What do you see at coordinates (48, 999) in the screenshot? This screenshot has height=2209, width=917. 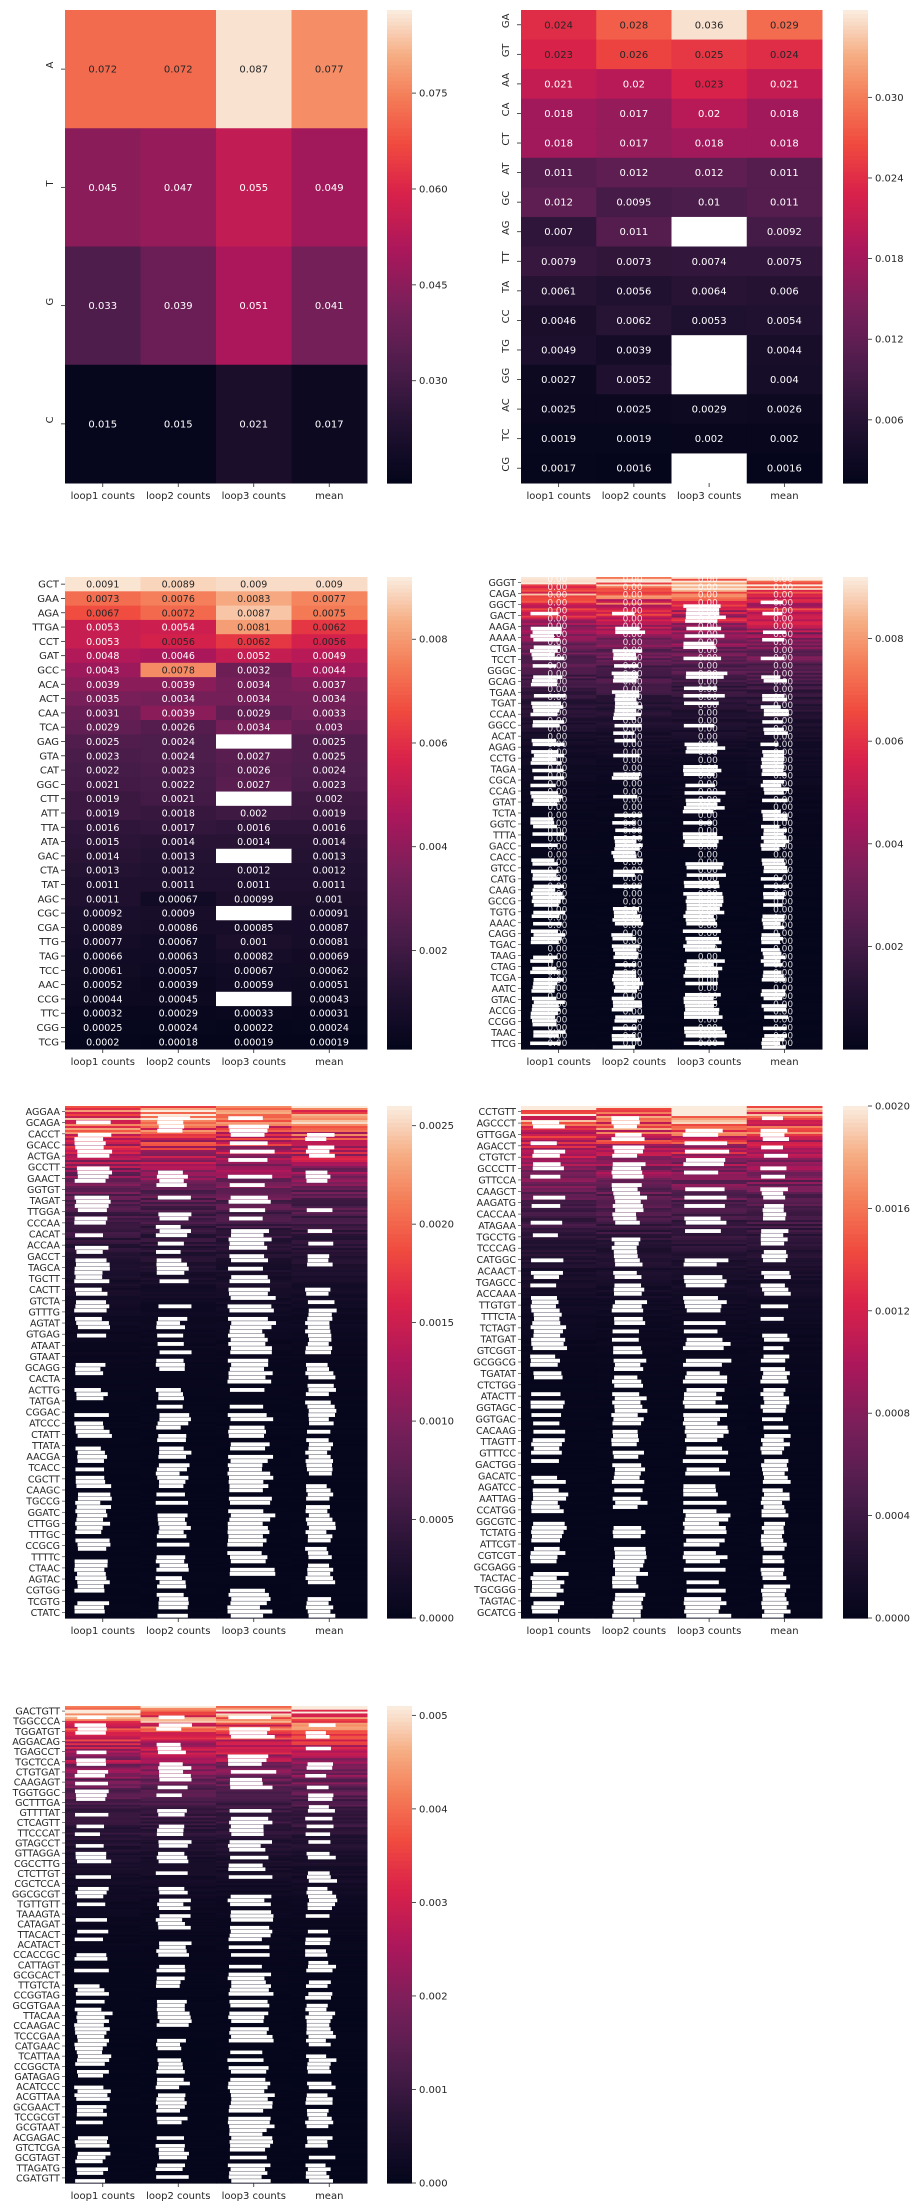 I see `row-tick-label: CCG` at bounding box center [48, 999].